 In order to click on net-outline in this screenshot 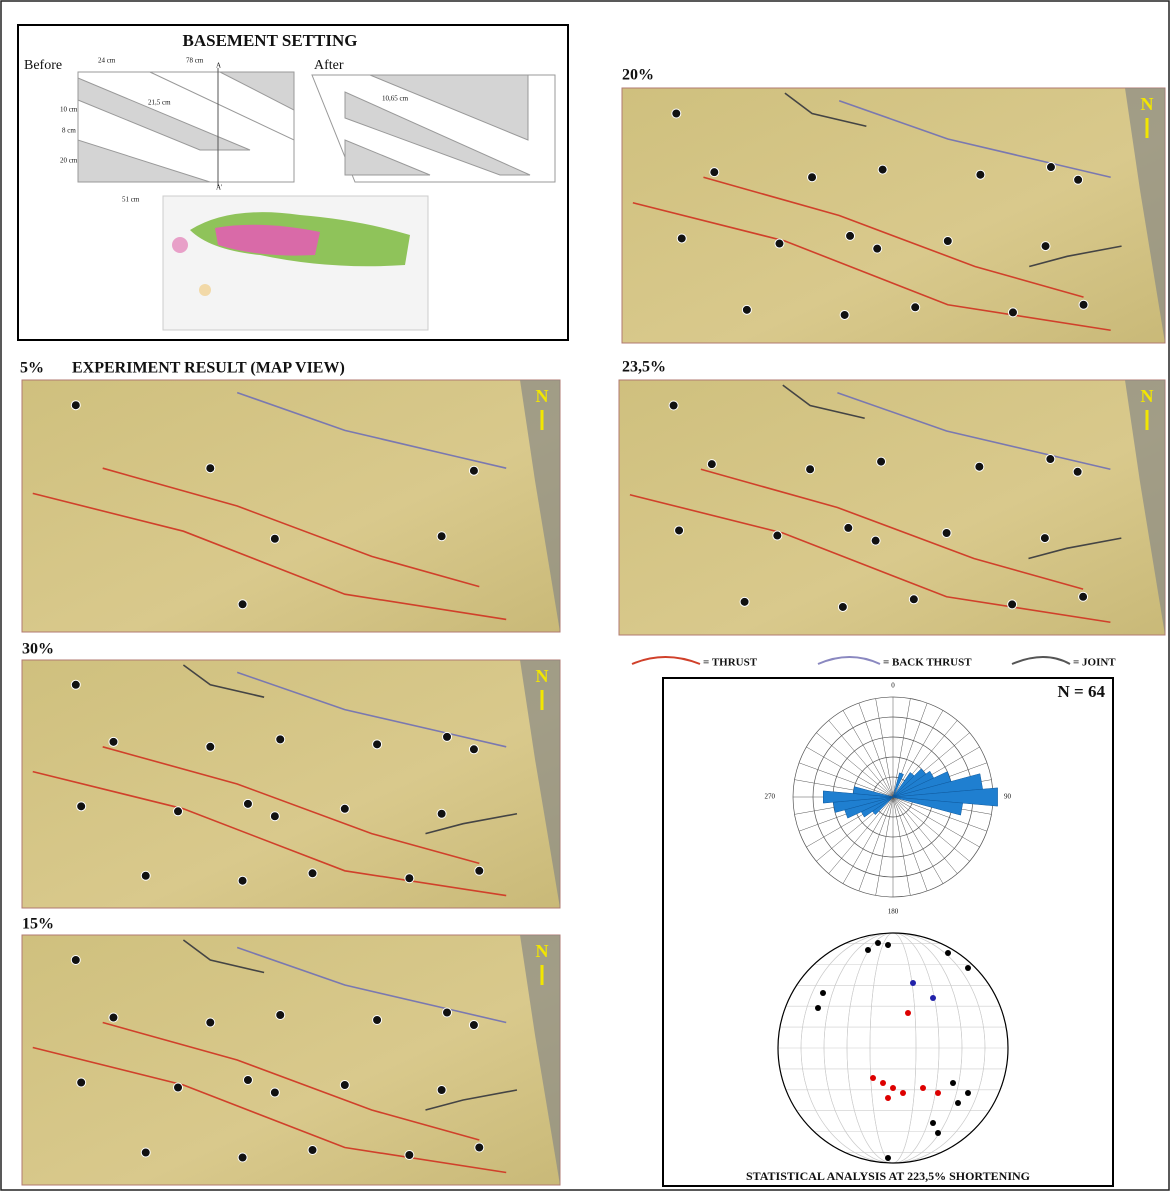, I will do `click(893, 1048)`.